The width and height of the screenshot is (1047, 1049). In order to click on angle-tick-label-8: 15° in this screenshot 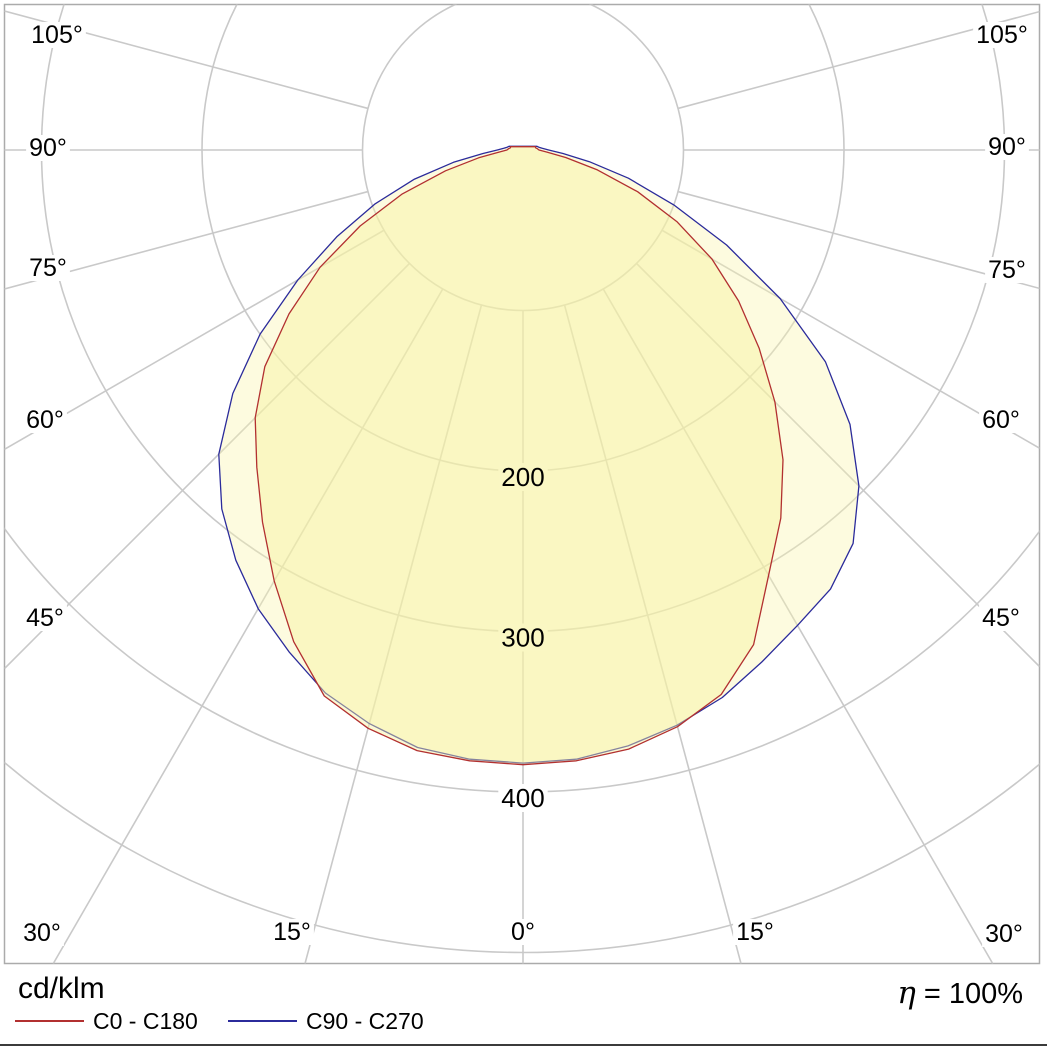, I will do `click(755, 932)`.